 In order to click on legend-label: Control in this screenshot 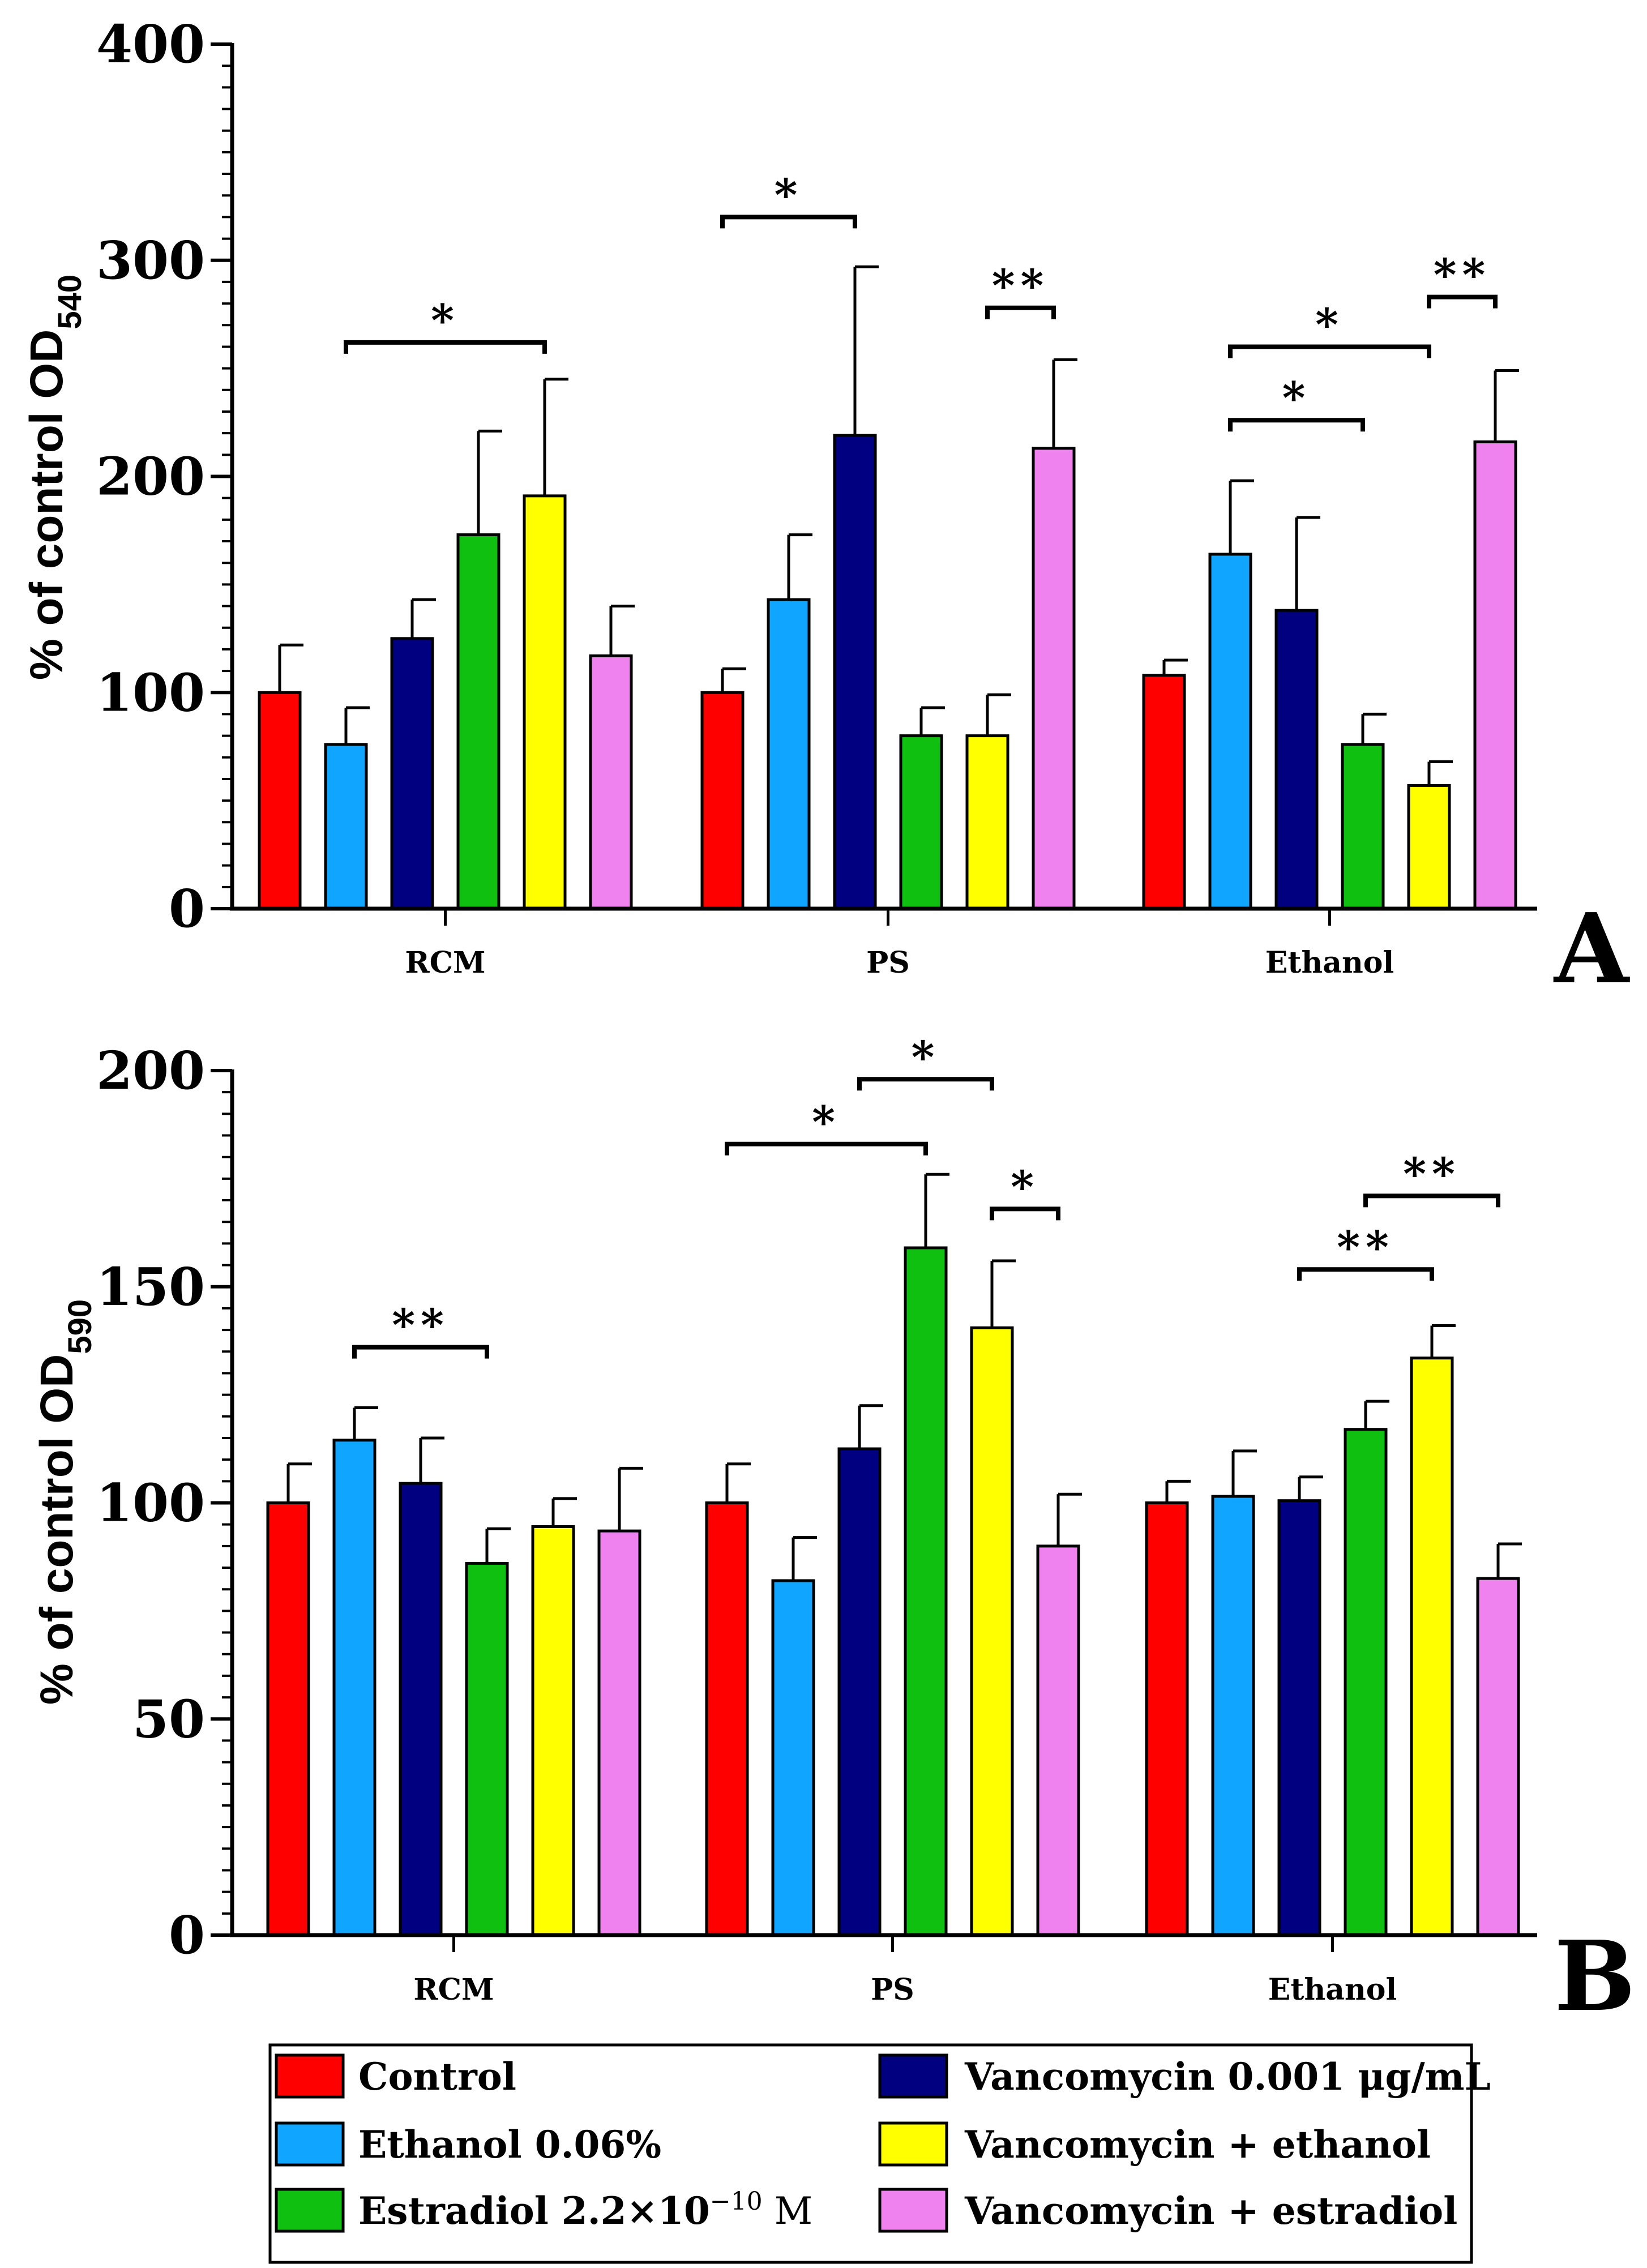, I will do `click(437, 2077)`.